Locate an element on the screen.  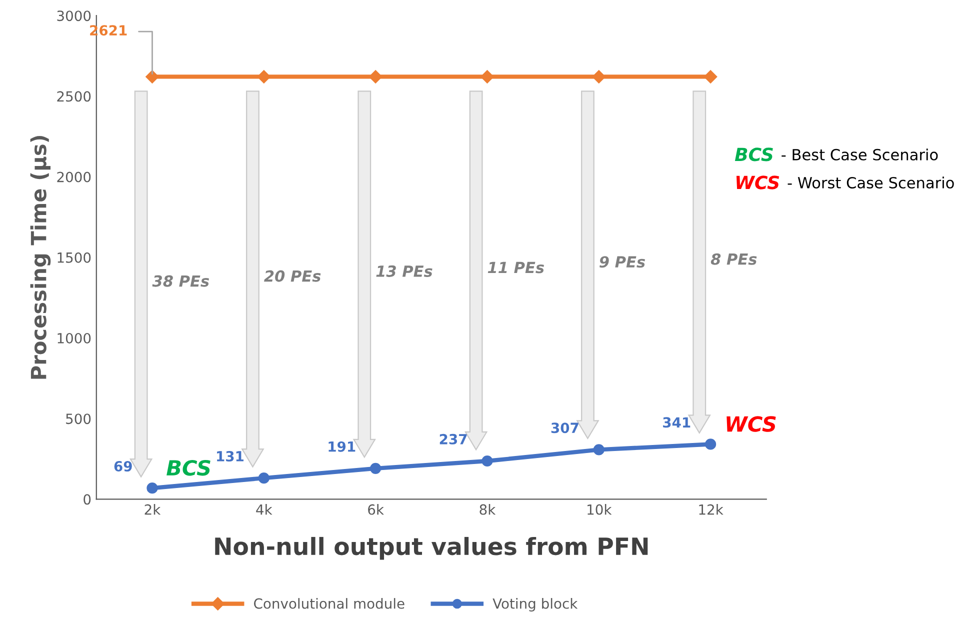
annotation: 20 PEs is located at coordinates (292, 276).